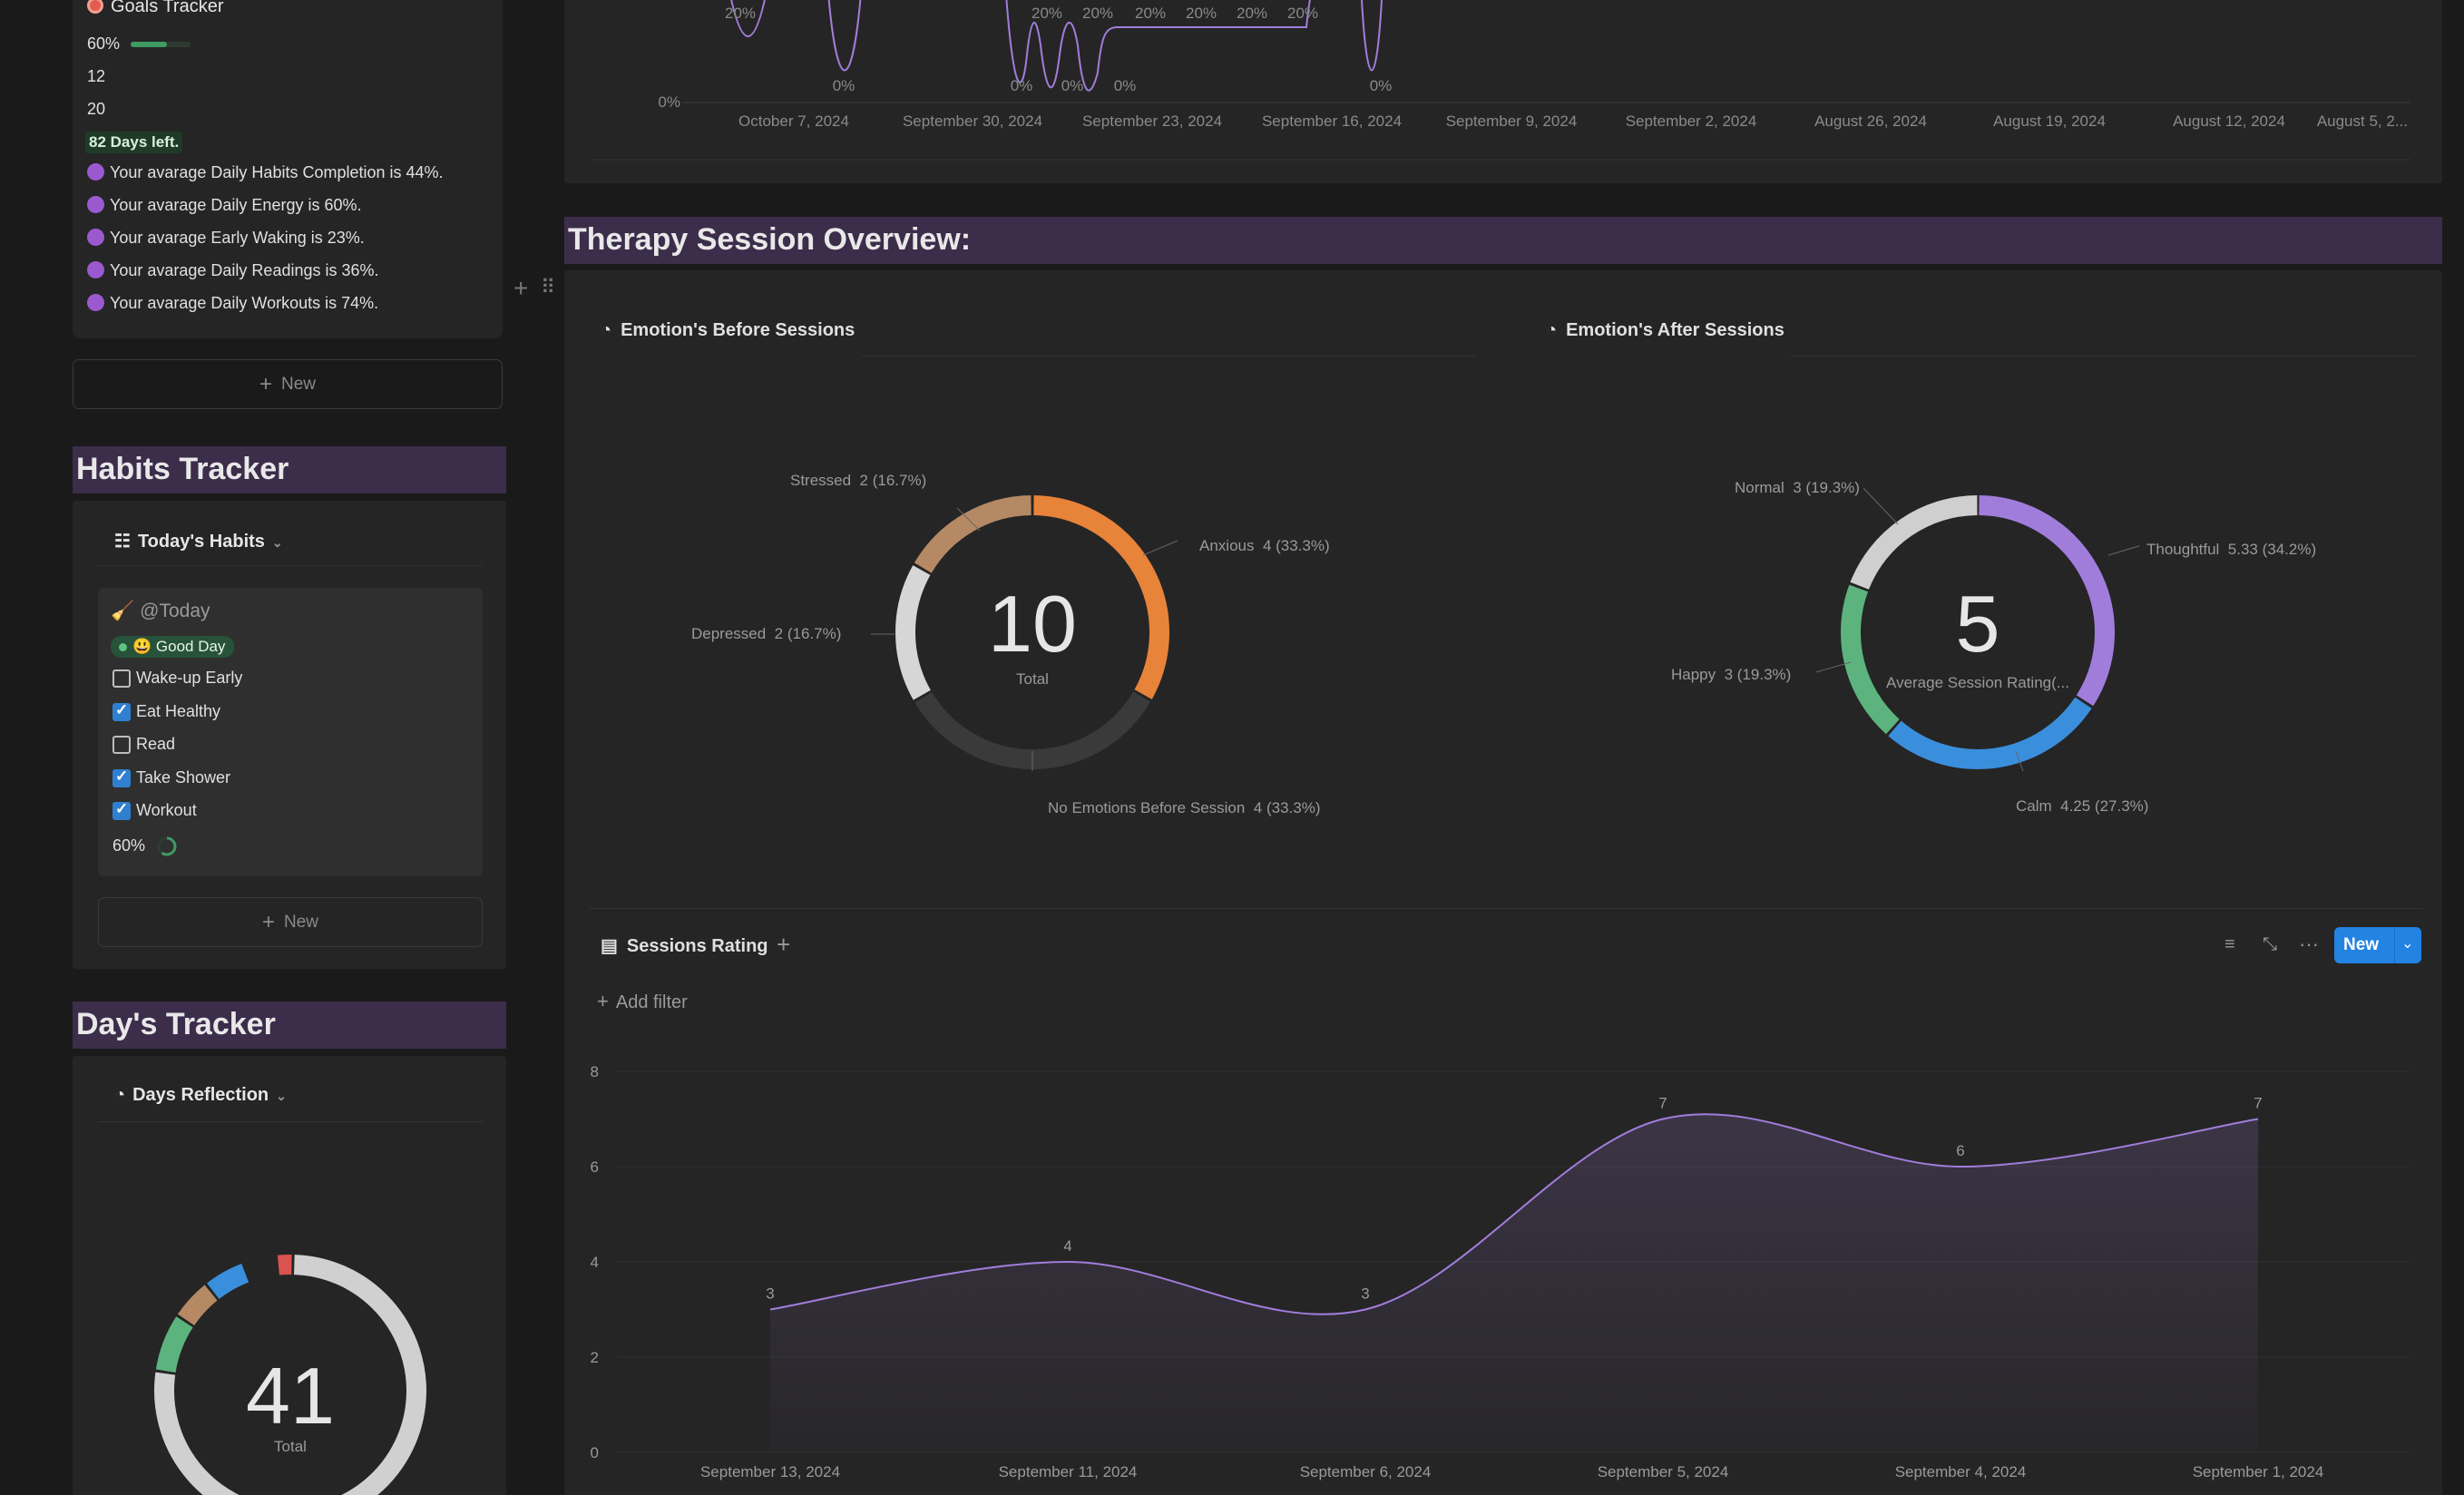 The height and width of the screenshot is (1495, 2464). What do you see at coordinates (290, 922) in the screenshot?
I see `habits-new-button: + New` at bounding box center [290, 922].